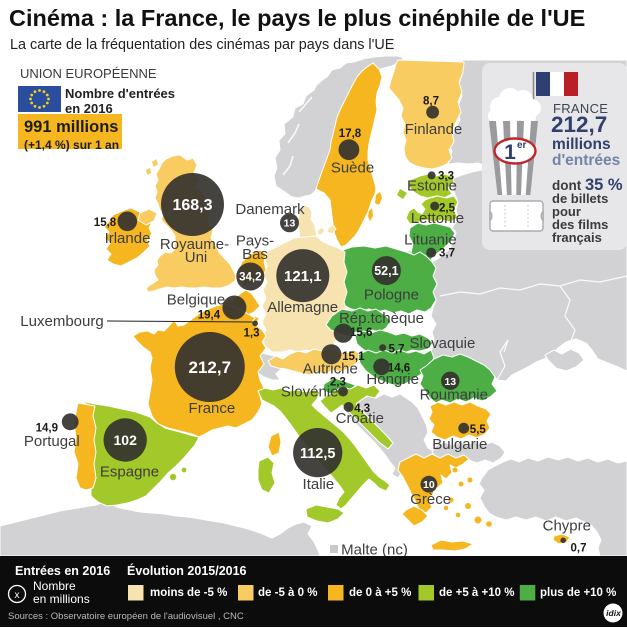  I want to click on svg-text: Slovaquie, so click(442, 343).